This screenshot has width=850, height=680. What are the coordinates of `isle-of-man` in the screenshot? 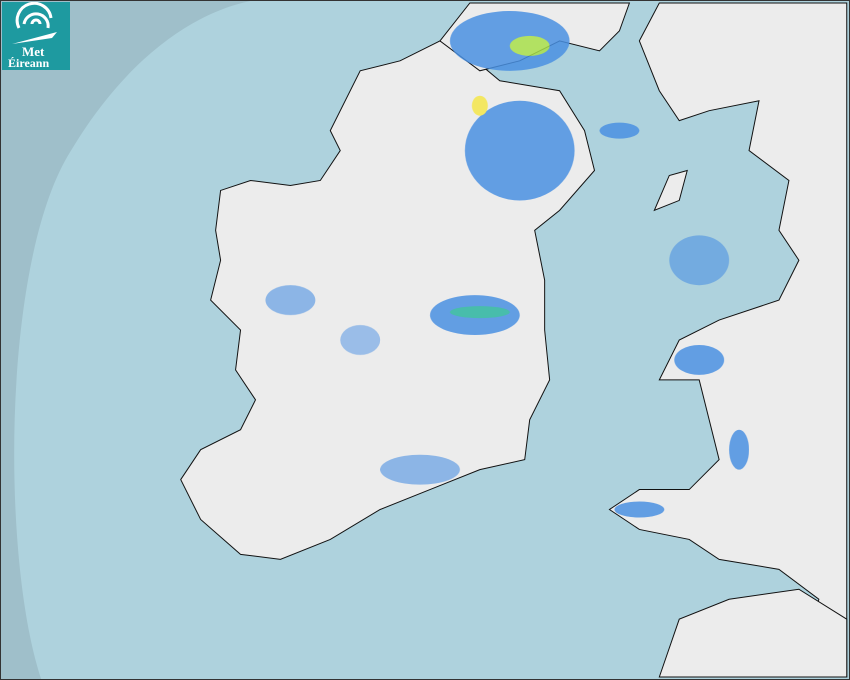 It's located at (670, 190).